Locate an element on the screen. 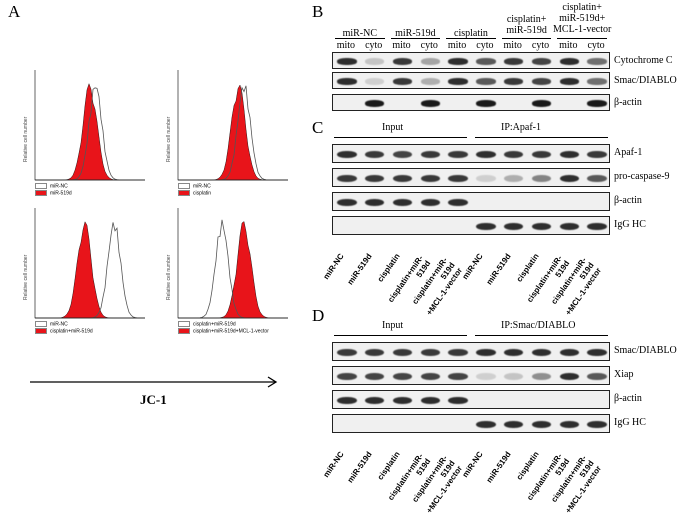 The height and width of the screenshot is (527, 700). row-label: Apaf-1 is located at coordinates (628, 152).